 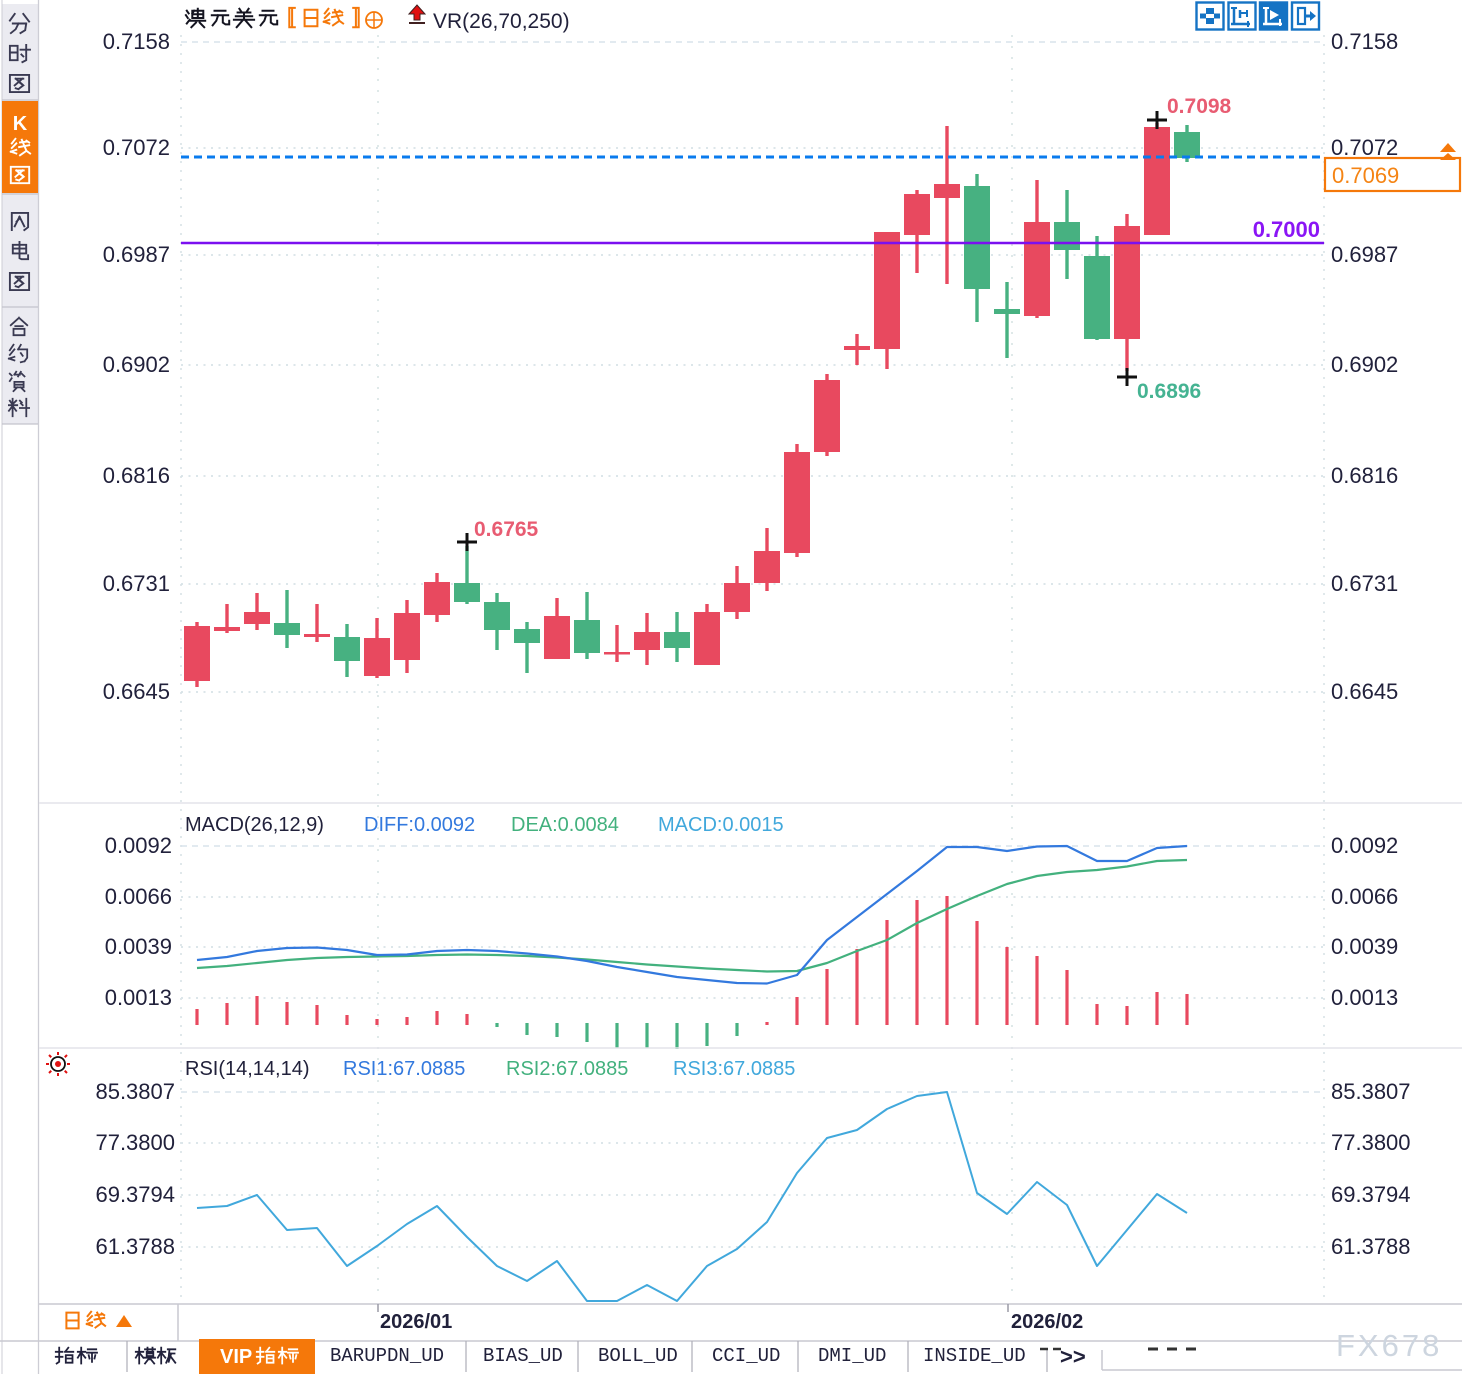 What do you see at coordinates (567, 1069) in the screenshot?
I see `svg-text: RSI2:67.0885` at bounding box center [567, 1069].